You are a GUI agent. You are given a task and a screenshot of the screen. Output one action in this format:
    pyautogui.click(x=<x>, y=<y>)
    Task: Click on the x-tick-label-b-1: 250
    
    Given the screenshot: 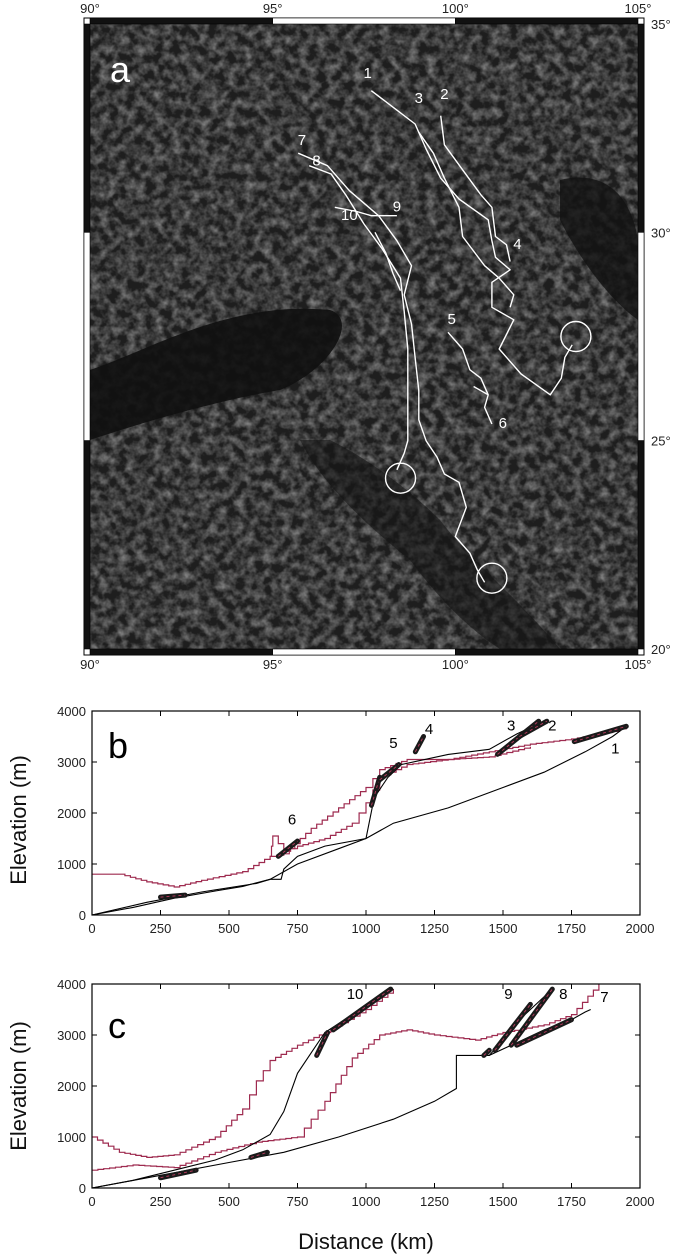 What is the action you would take?
    pyautogui.click(x=161, y=928)
    